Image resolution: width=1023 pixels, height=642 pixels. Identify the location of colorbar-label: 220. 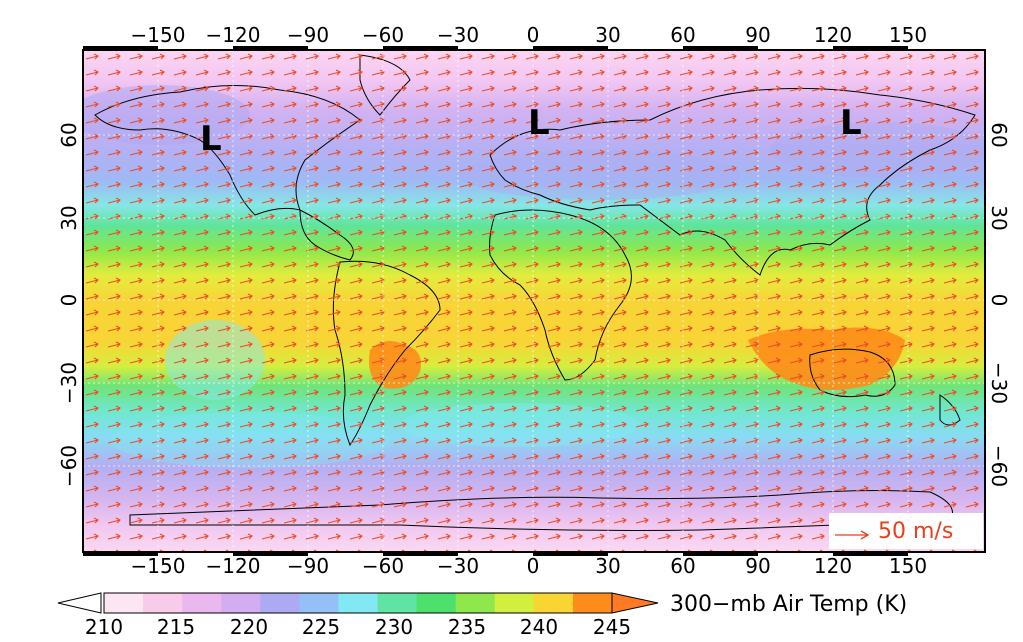
(249, 627).